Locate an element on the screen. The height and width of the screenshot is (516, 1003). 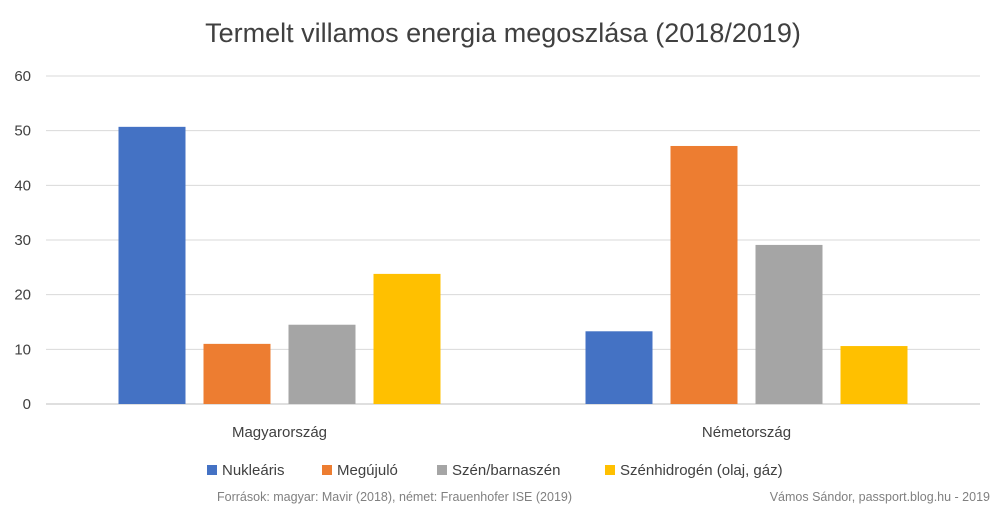
legend-label: Megújuló is located at coordinates (367, 470).